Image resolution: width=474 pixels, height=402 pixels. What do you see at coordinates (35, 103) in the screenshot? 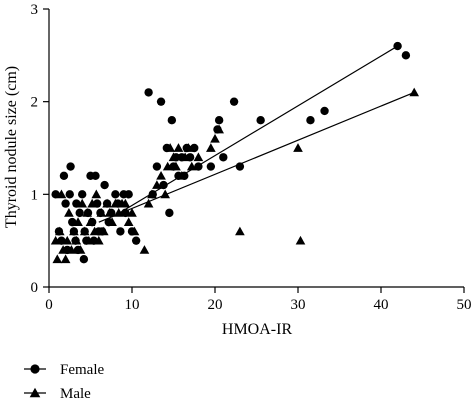
I see `y-tick-label: 2` at bounding box center [35, 103].